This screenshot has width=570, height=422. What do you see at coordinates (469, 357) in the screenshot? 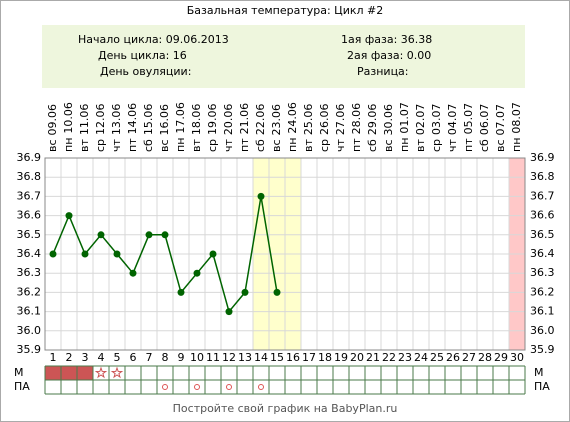
I see `x-tick-label: 27` at bounding box center [469, 357].